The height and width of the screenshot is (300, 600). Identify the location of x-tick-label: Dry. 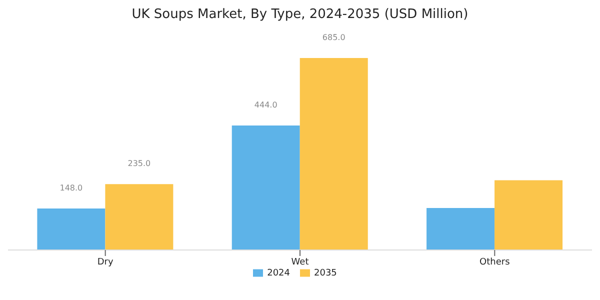
(105, 262).